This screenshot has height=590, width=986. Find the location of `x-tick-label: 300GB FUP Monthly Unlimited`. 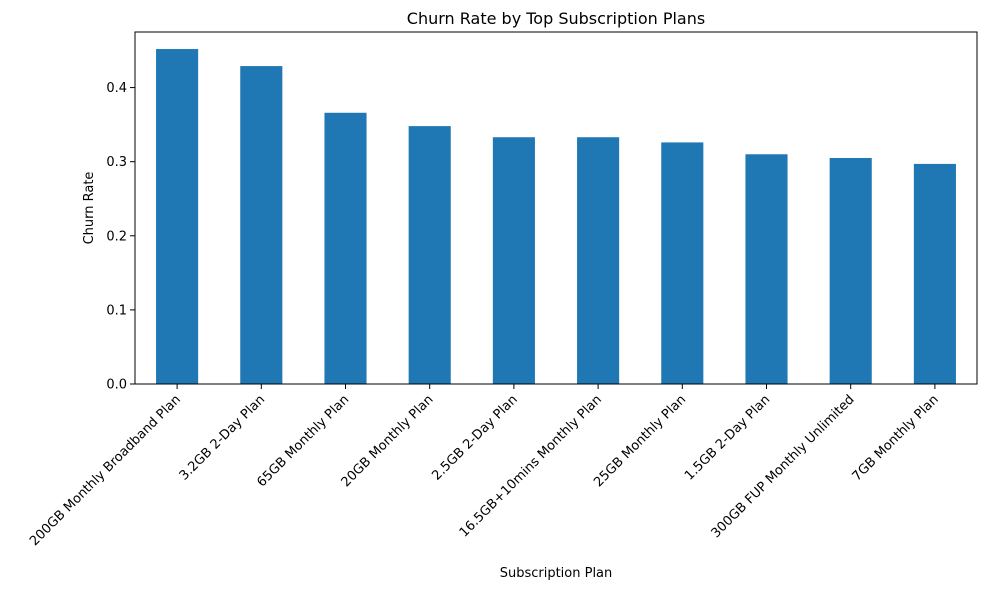

x-tick-label: 300GB FUP Monthly Unlimited is located at coordinates (783, 466).